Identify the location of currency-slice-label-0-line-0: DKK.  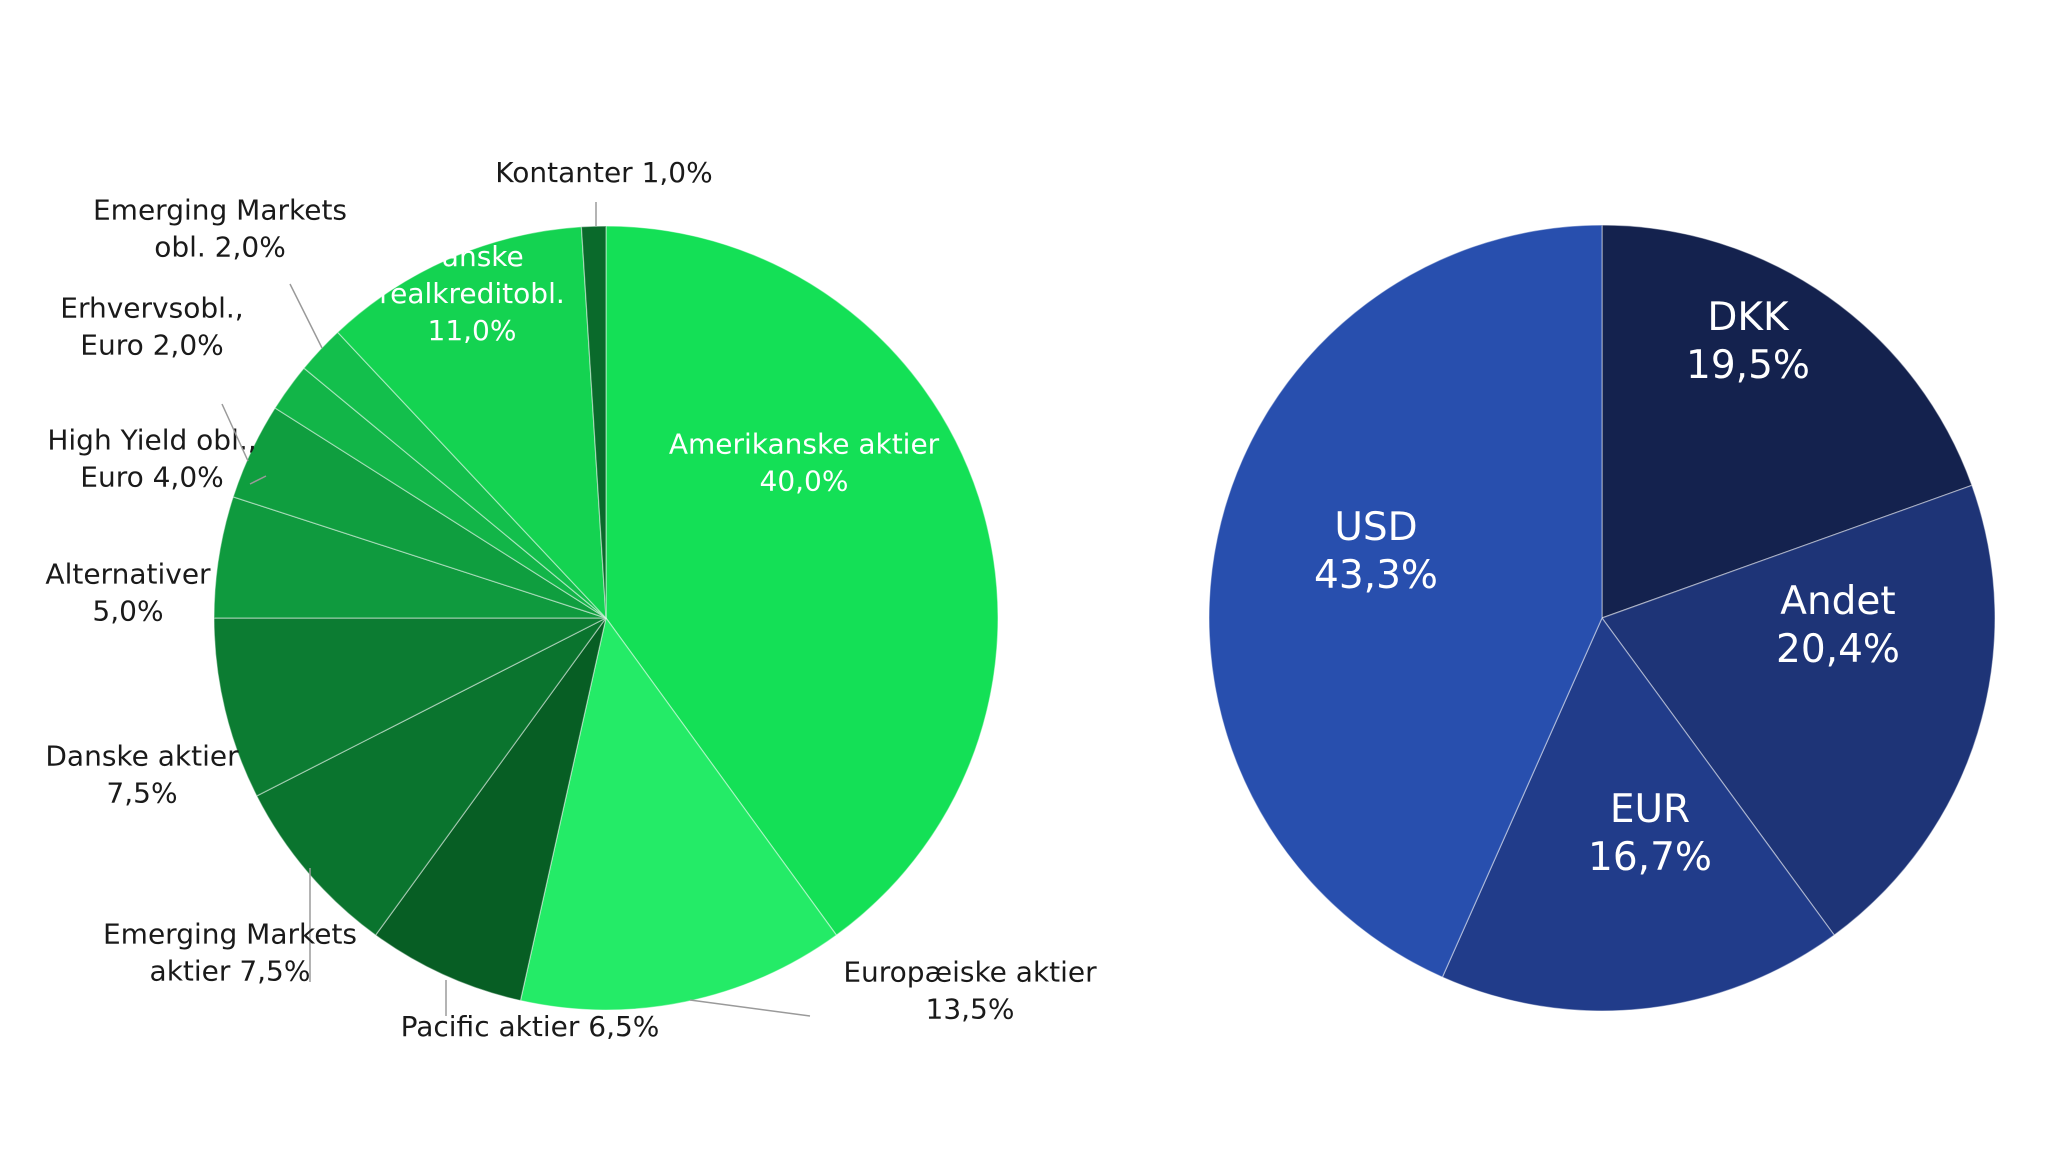
(1748, 317).